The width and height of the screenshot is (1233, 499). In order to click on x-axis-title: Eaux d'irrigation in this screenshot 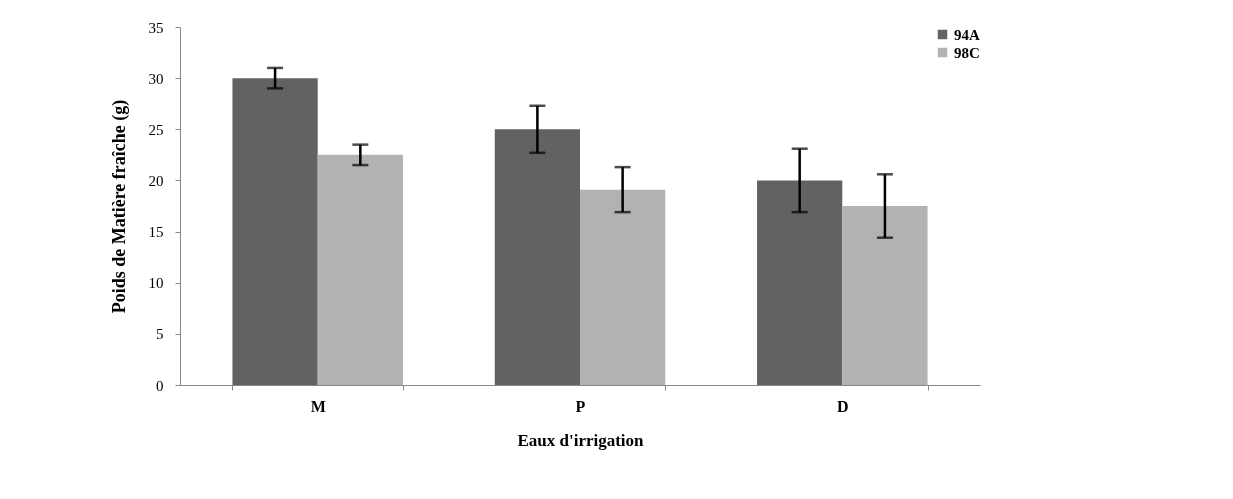, I will do `click(581, 440)`.